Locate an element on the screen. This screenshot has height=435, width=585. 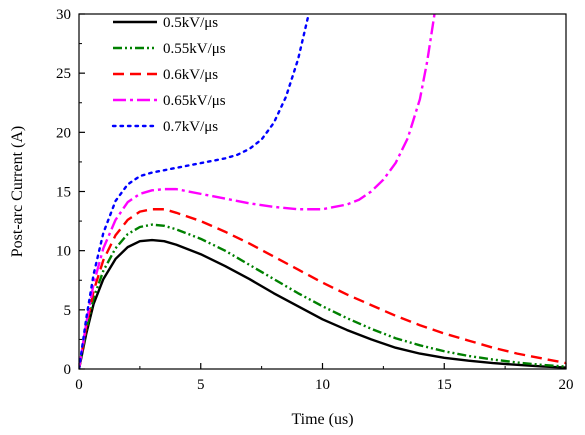
x-tick-label: 15 is located at coordinates (444, 385).